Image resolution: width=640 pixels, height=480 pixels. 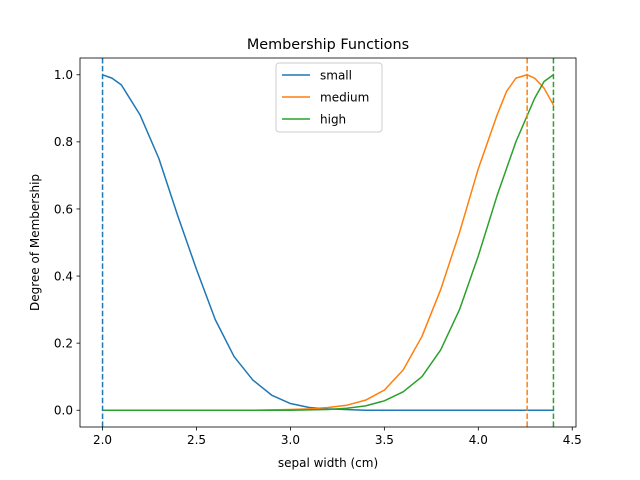 What do you see at coordinates (333, 119) in the screenshot?
I see `legend-label-high: high` at bounding box center [333, 119].